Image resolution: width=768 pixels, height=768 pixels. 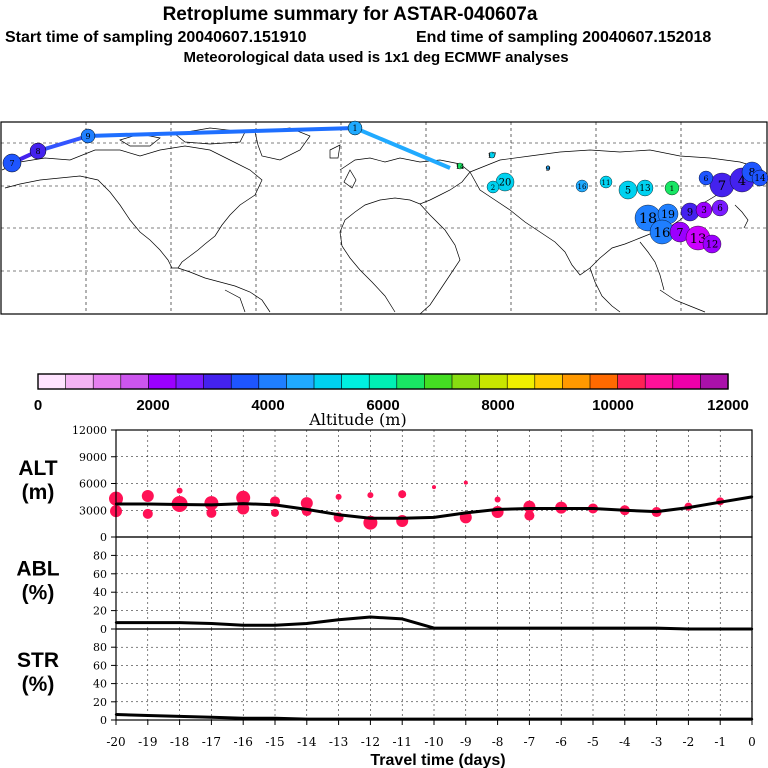 I want to click on x-tick-label: -20, so click(x=115, y=742).